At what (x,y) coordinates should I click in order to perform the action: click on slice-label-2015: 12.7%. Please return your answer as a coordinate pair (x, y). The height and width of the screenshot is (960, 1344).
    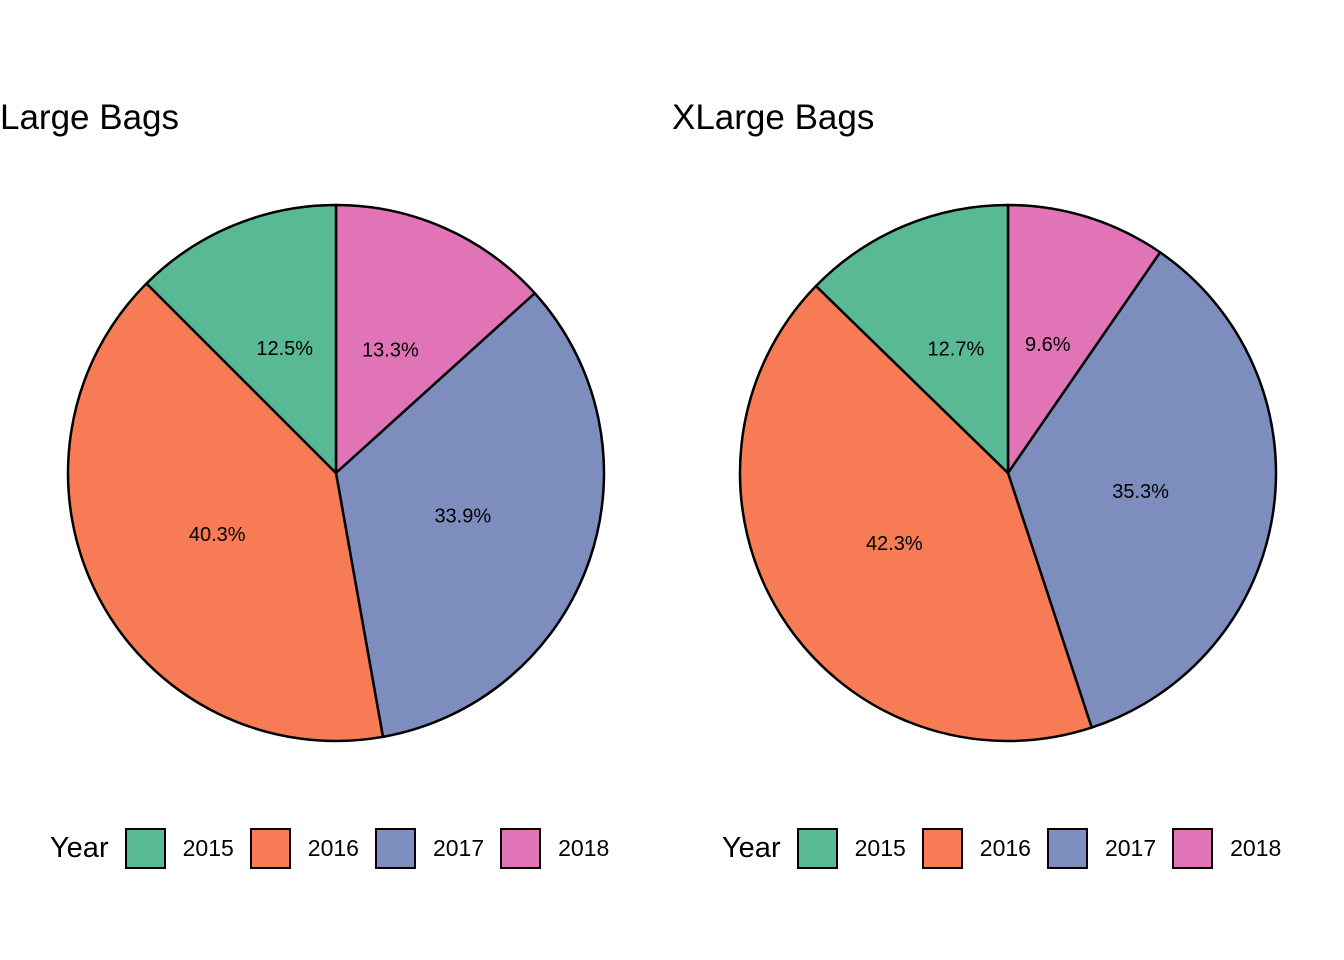
    Looking at the image, I should click on (956, 350).